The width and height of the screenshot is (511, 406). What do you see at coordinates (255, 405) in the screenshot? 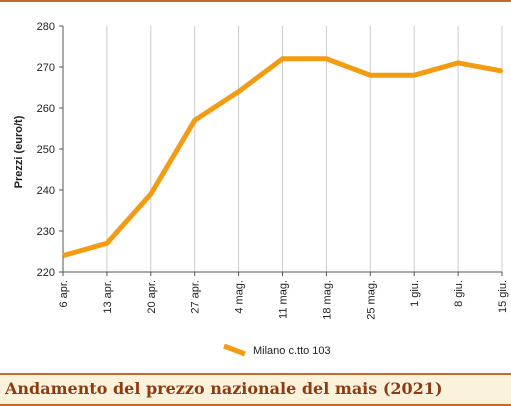
I see `bottom-rule` at bounding box center [255, 405].